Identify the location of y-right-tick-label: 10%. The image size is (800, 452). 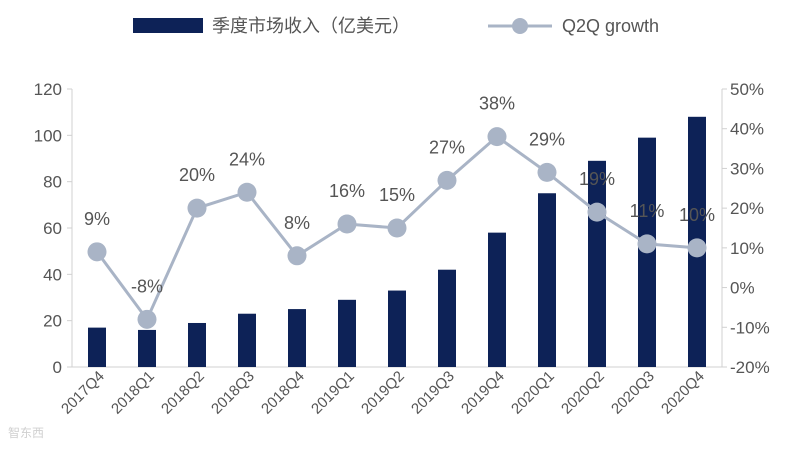
(747, 248).